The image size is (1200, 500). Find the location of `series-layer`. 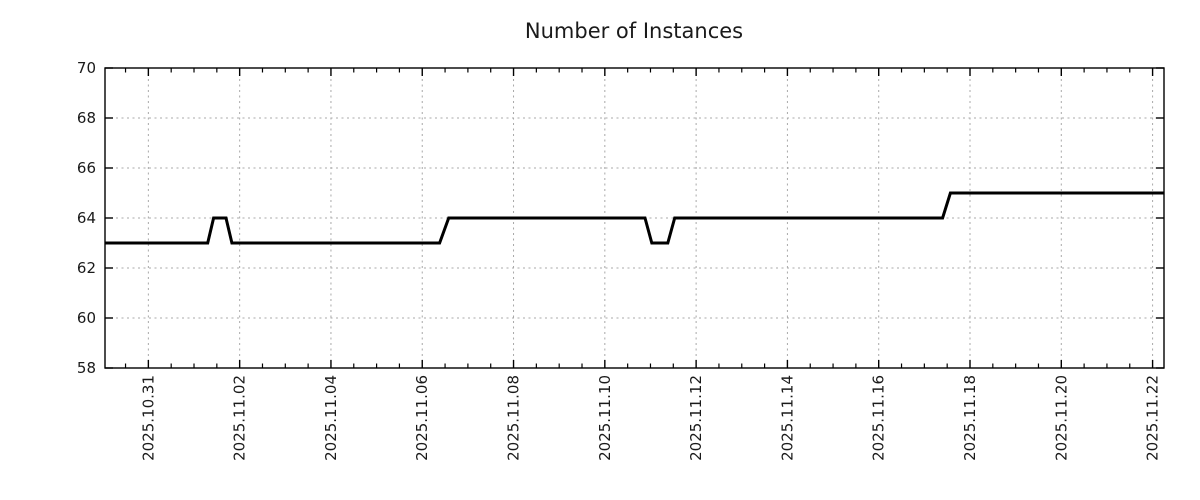

series-layer is located at coordinates (634, 218).